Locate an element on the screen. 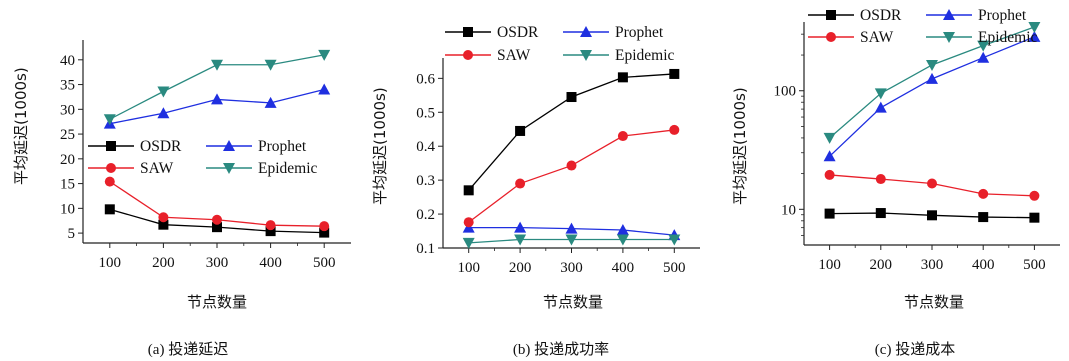 The width and height of the screenshot is (1069, 361). y-tick-label: 5 is located at coordinates (72, 234).